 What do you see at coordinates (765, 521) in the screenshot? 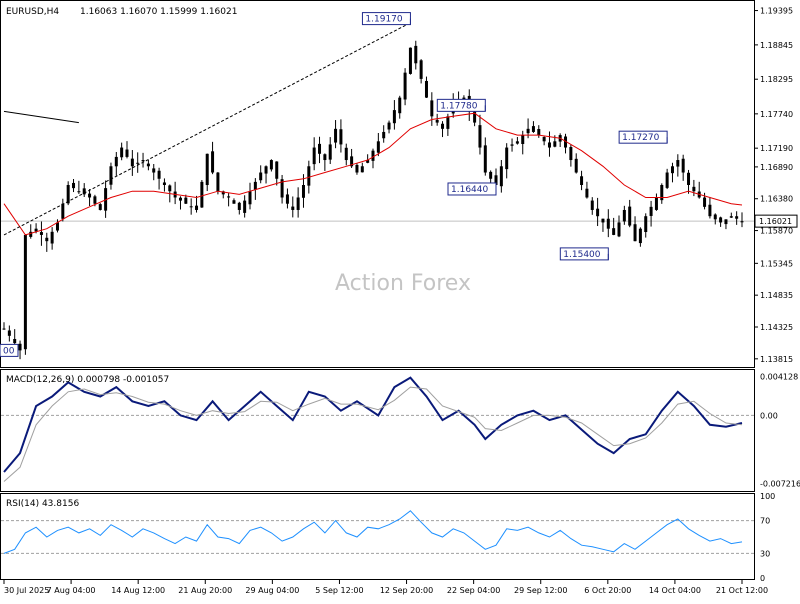
I see `rsi-tick-label: 70` at bounding box center [765, 521].